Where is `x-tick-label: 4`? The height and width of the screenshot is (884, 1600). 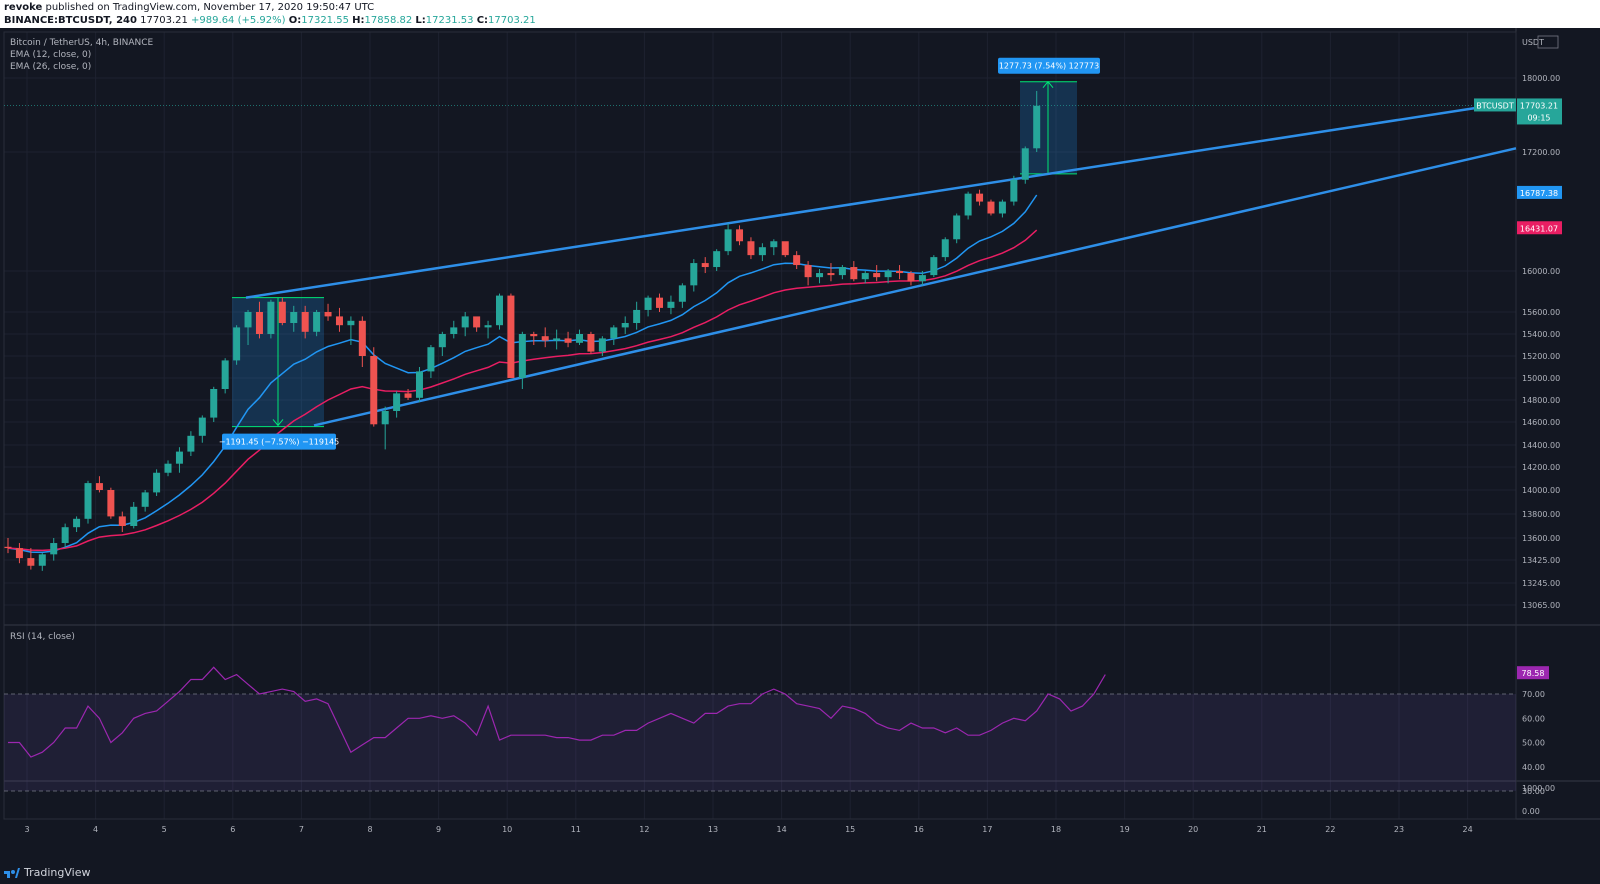
x-tick-label: 4 is located at coordinates (95, 829).